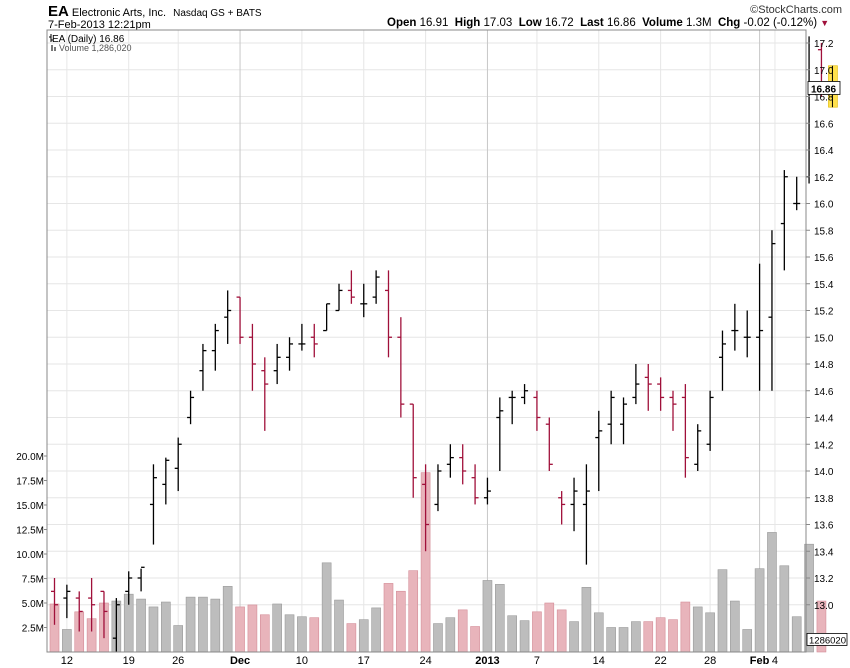 This screenshot has width=850, height=668. What do you see at coordinates (33, 580) in the screenshot?
I see `volume-tick-label: 7.5M` at bounding box center [33, 580].